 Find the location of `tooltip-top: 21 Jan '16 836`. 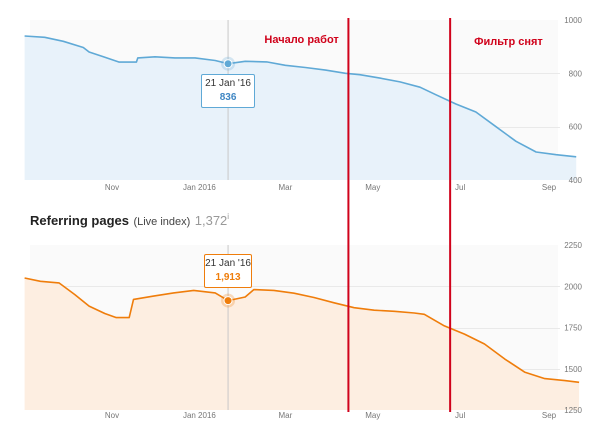

tooltip-top: 21 Jan '16 836 is located at coordinates (228, 91).